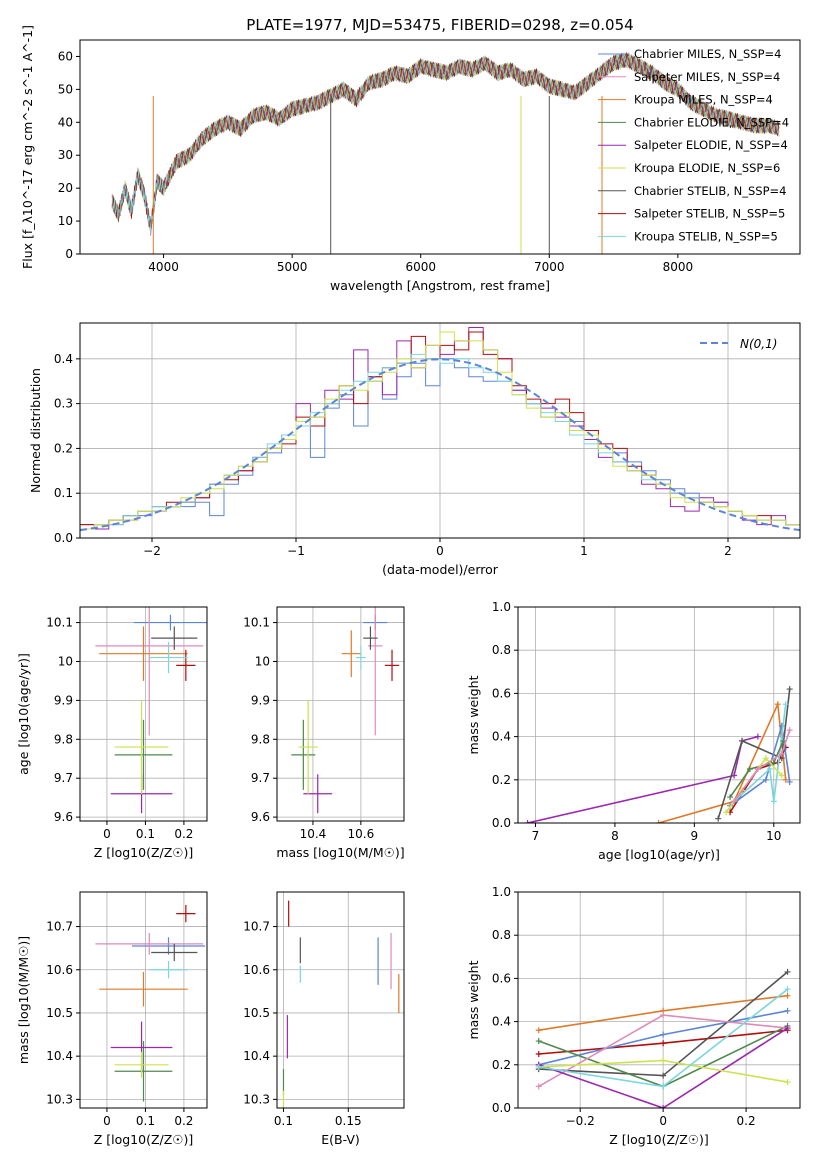  Describe the element at coordinates (59, 927) in the screenshot. I see `y-tick-label: 10.7` at that location.